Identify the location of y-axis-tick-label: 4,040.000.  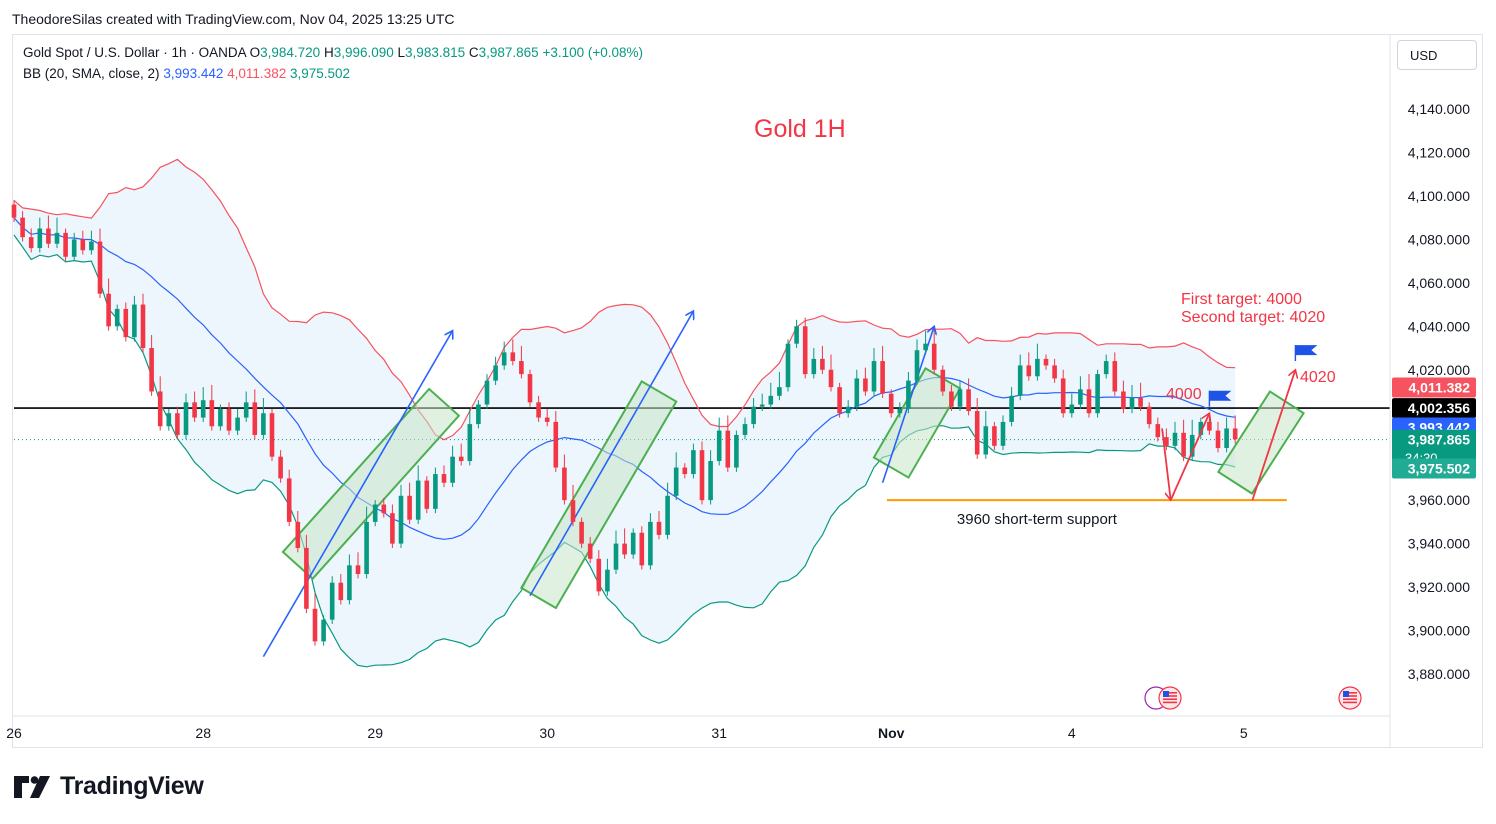
(1439, 326).